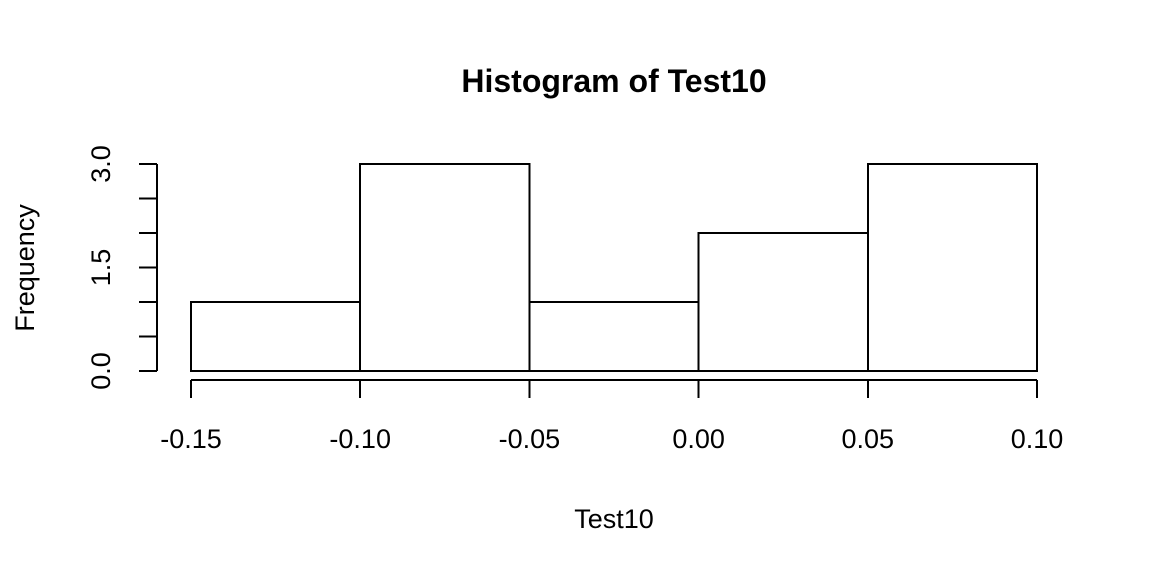 The image size is (1152, 576). Describe the element at coordinates (122, 267) in the screenshot. I see `y-axis: 0.0 1.5 3.0` at that location.